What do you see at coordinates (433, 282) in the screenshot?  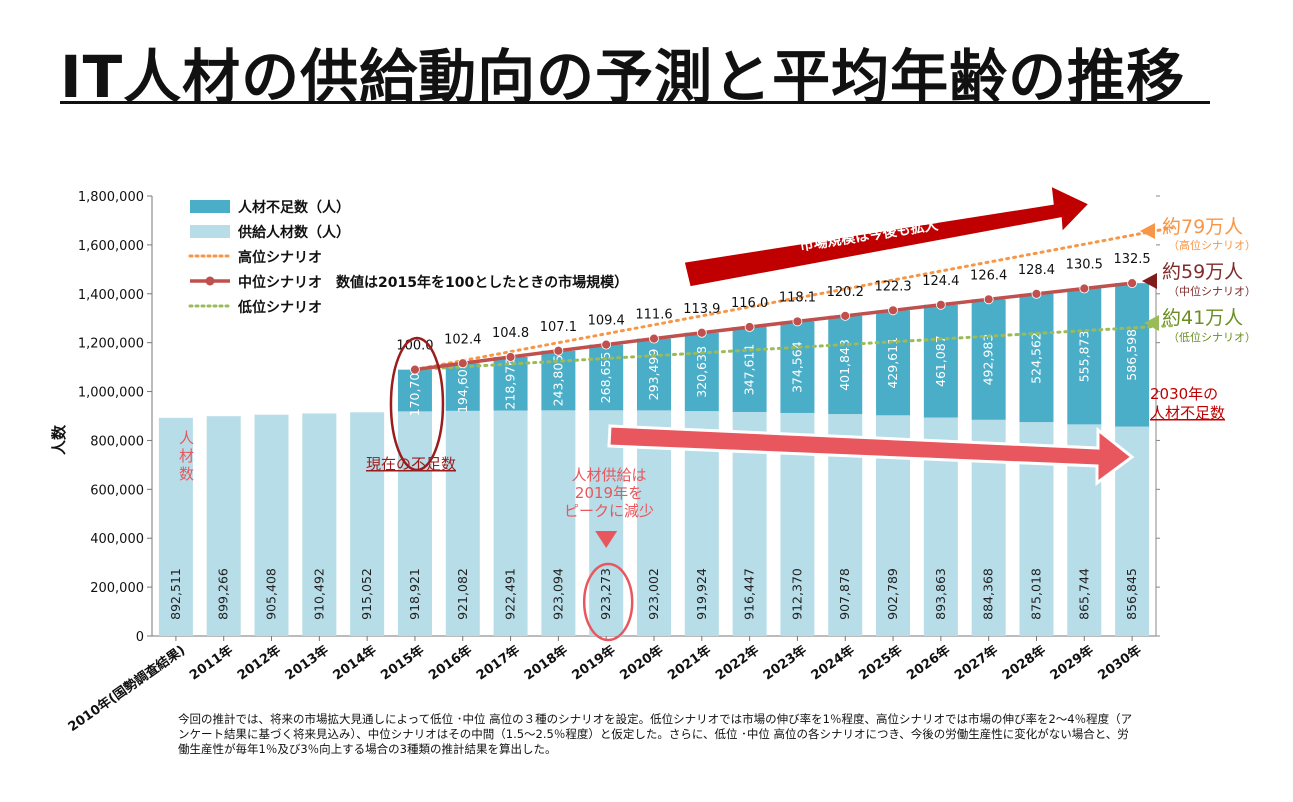 I see `legend-label: 中位シナリオ 数値は2015年を100としたときの市場規模）` at bounding box center [433, 282].